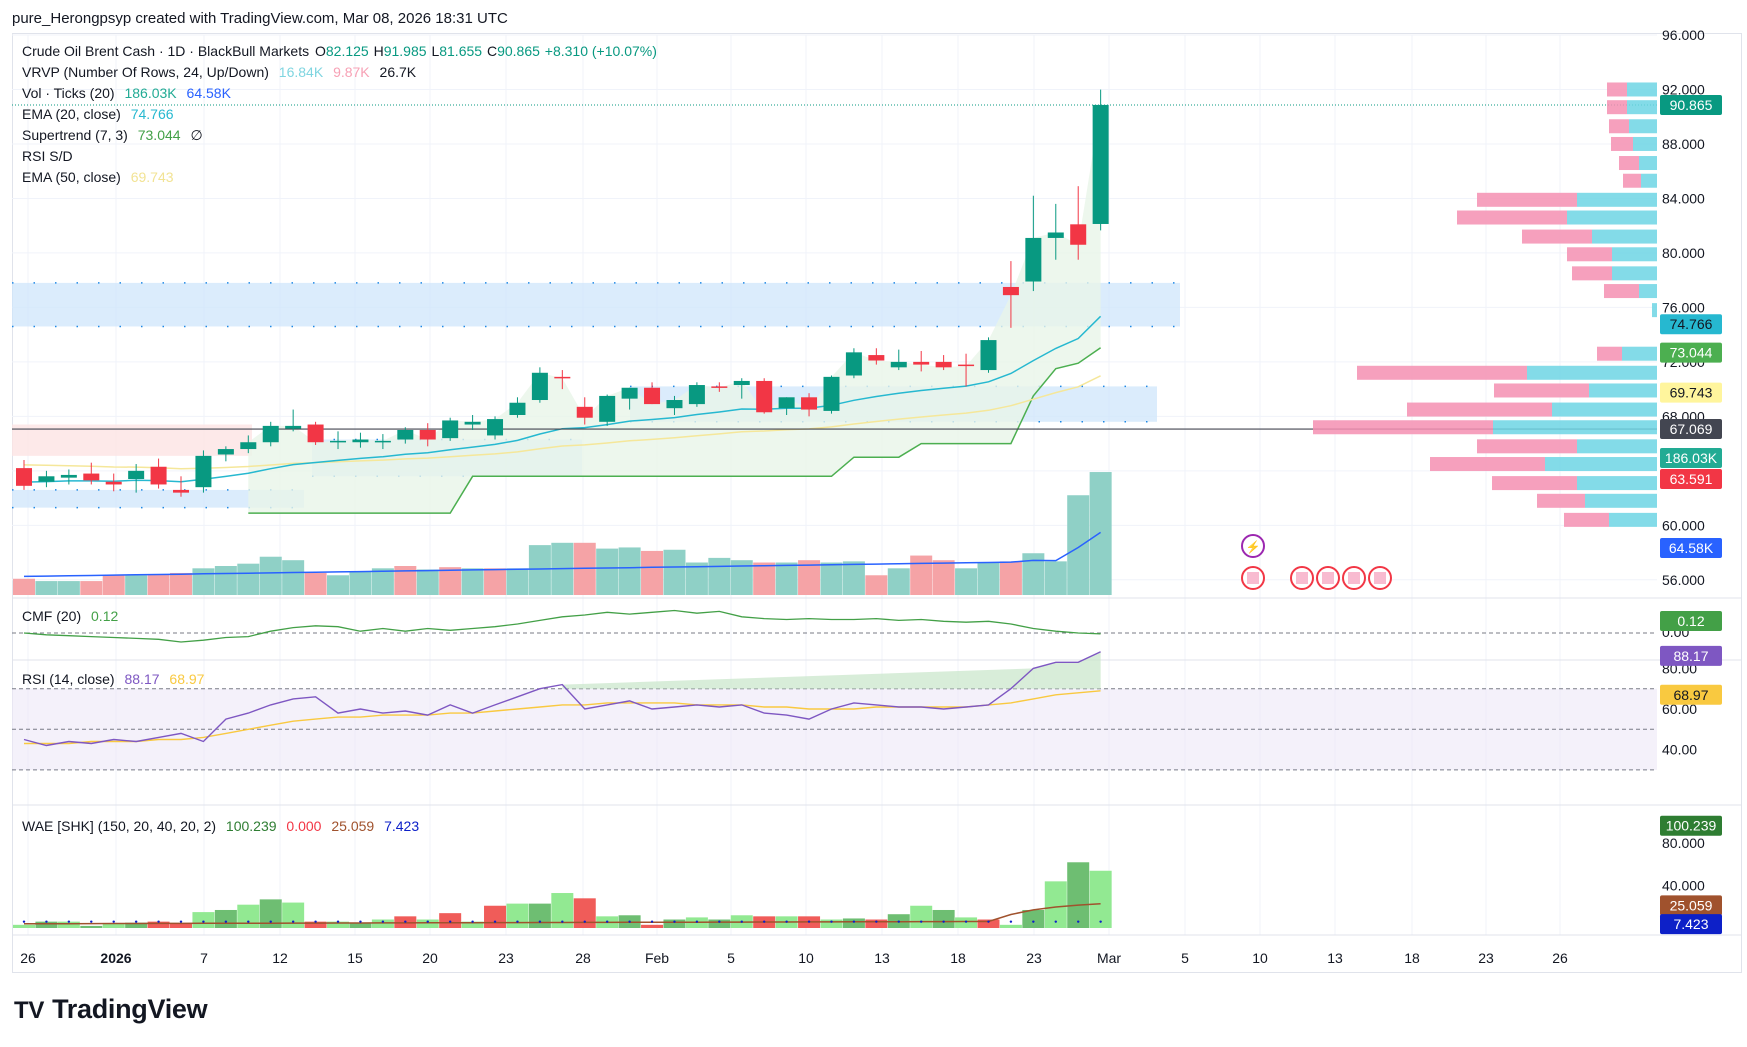 This screenshot has height=1047, width=1747. Describe the element at coordinates (1683, 89) in the screenshot. I see `price-axis-tick: 92.000` at that location.